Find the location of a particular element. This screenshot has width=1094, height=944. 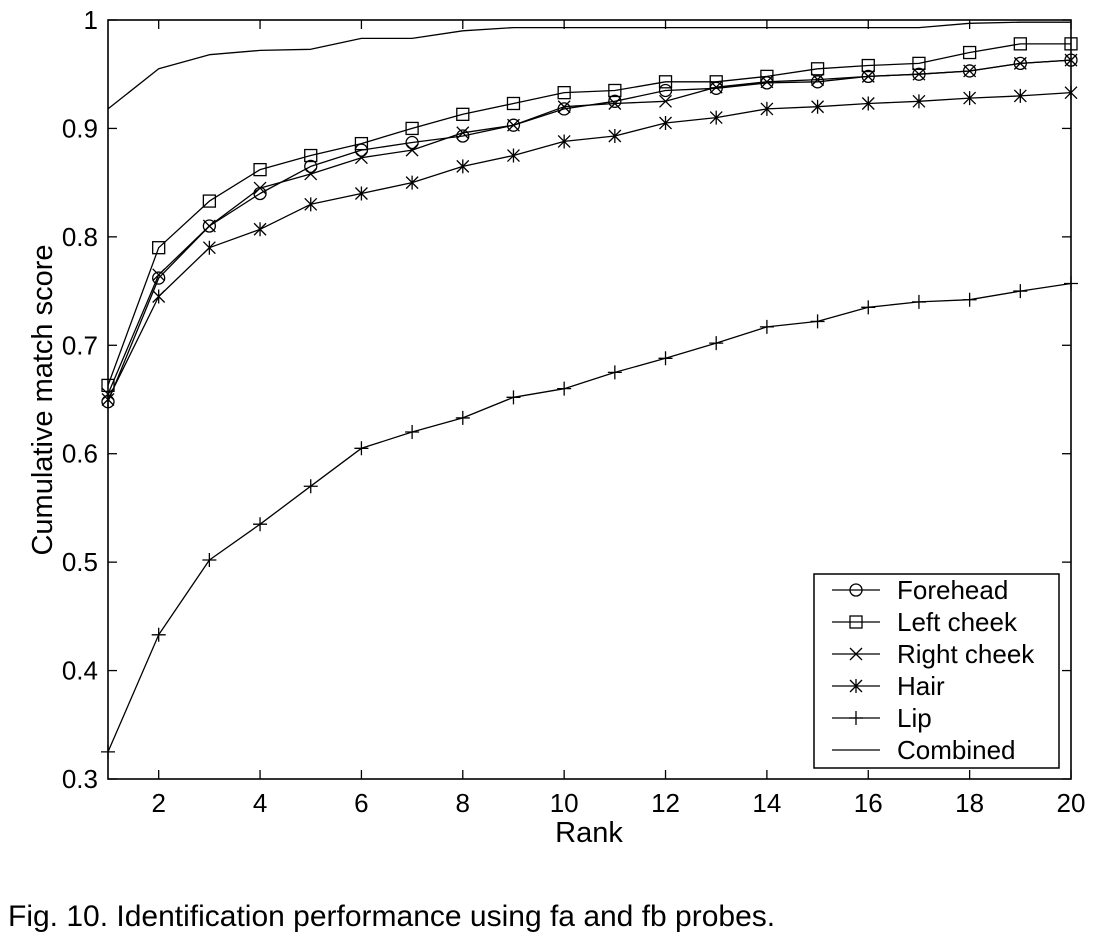

legend-label-right-cheek: Right cheek is located at coordinates (966, 654).